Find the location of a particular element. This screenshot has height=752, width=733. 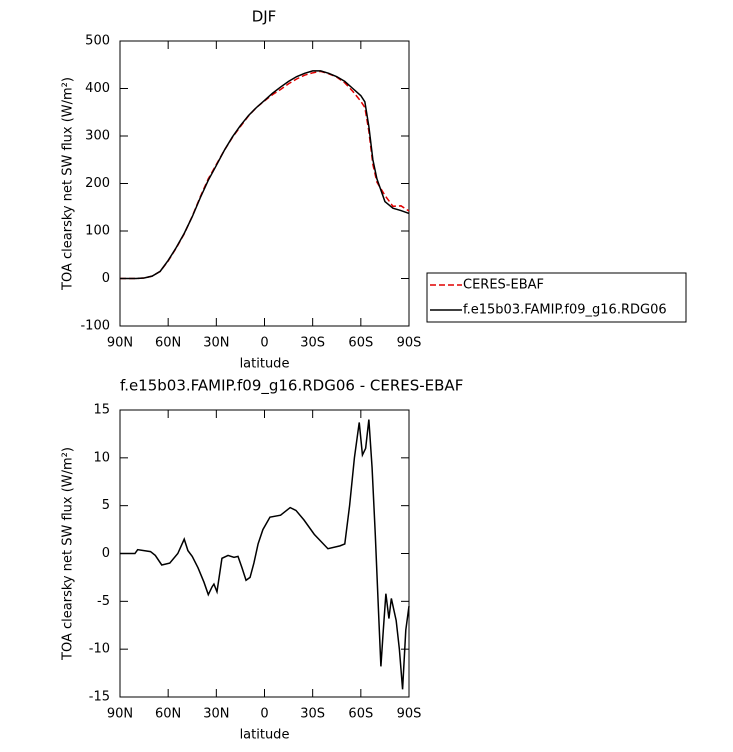

legend-box is located at coordinates (556, 297).